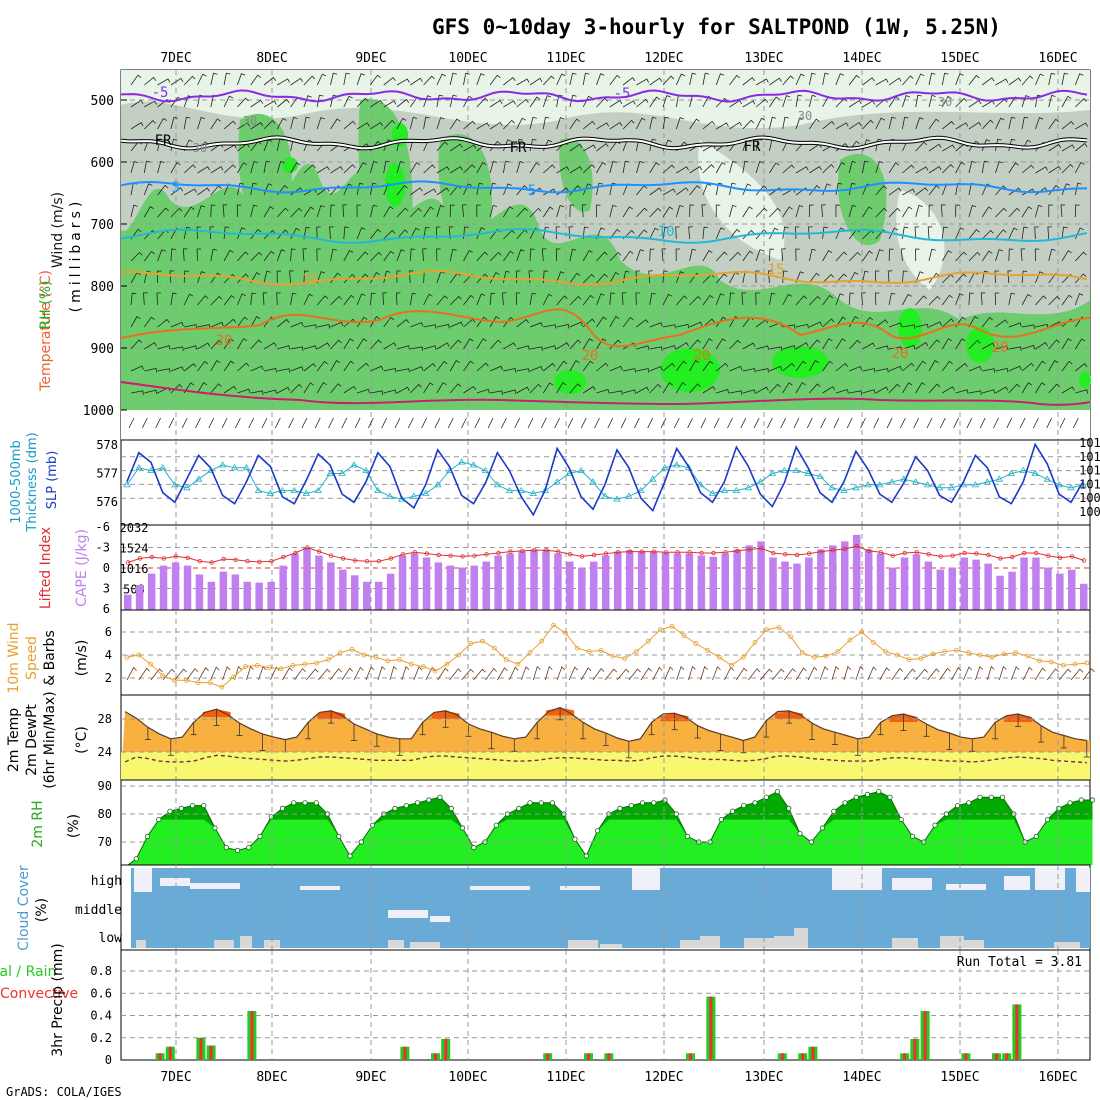 This screenshot has height=1100, width=1100. Describe the element at coordinates (945, 102) in the screenshot. I see `rh-contour-label: 30` at that location.